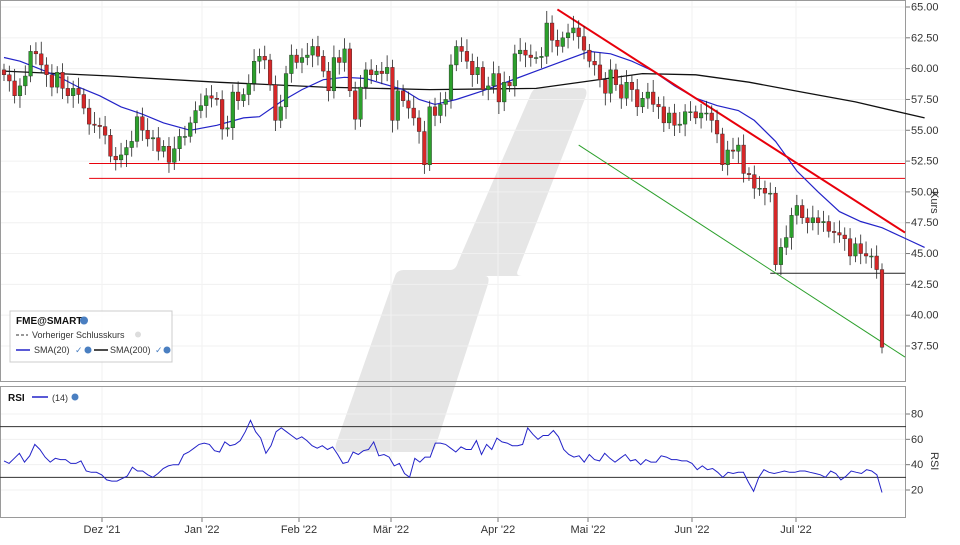 This screenshot has width=960, height=545. What do you see at coordinates (498, 530) in the screenshot?
I see `time-tick-label: Apr '22` at bounding box center [498, 530].